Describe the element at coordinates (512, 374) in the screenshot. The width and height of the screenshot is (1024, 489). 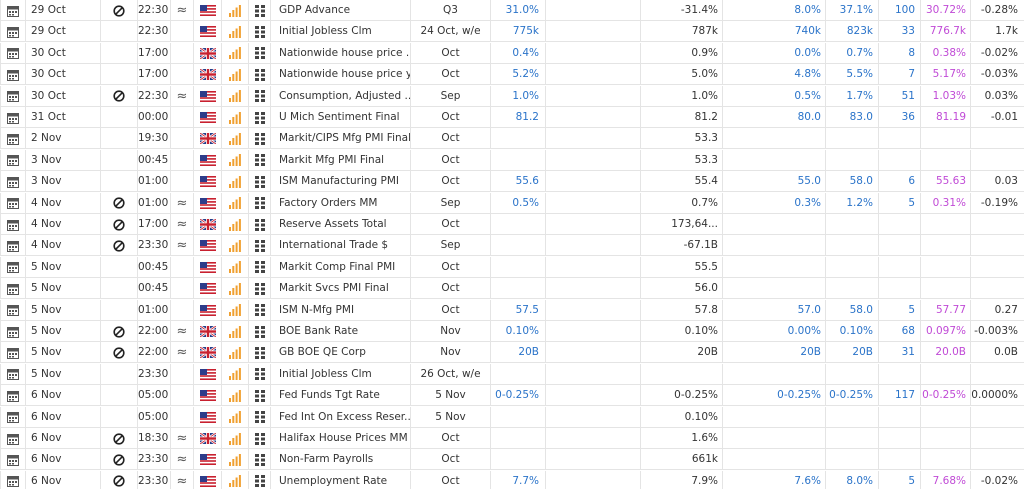
I see `table-row: 5 Nov 23:30 Initial Jobless Clm 26 Oct, w/e` at that location.